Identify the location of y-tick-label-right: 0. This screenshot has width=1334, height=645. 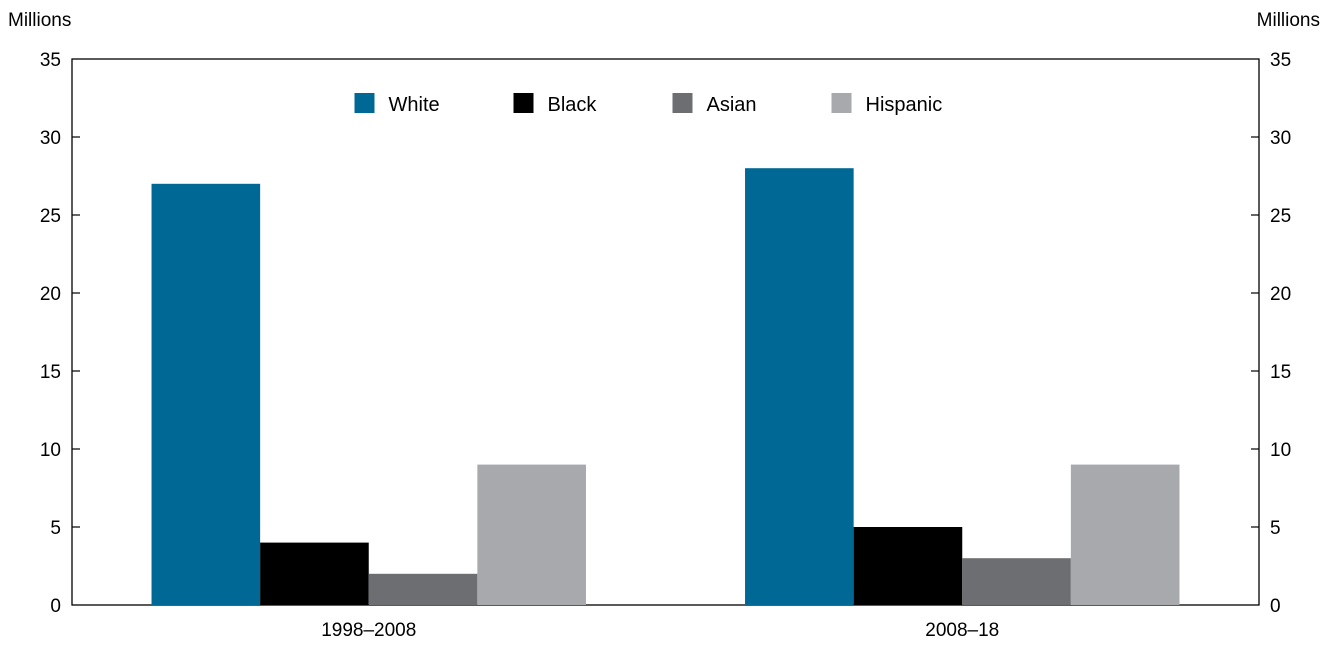
(1275, 606).